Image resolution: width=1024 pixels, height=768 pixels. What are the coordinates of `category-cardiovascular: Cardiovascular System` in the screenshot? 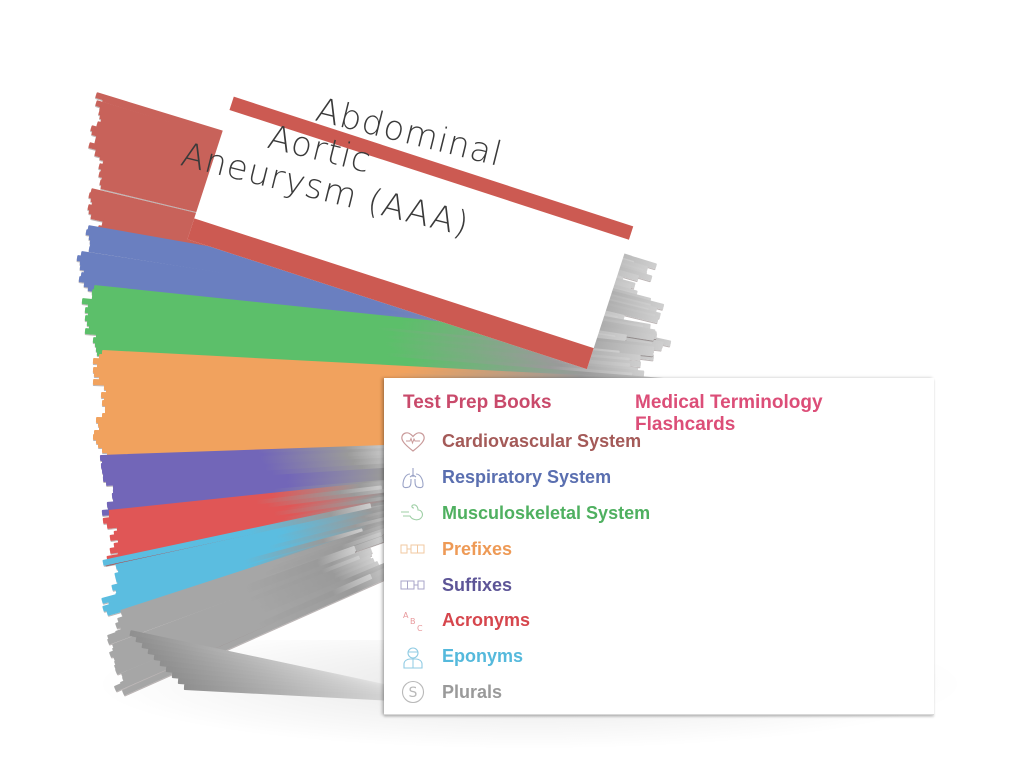 It's located at (524, 442).